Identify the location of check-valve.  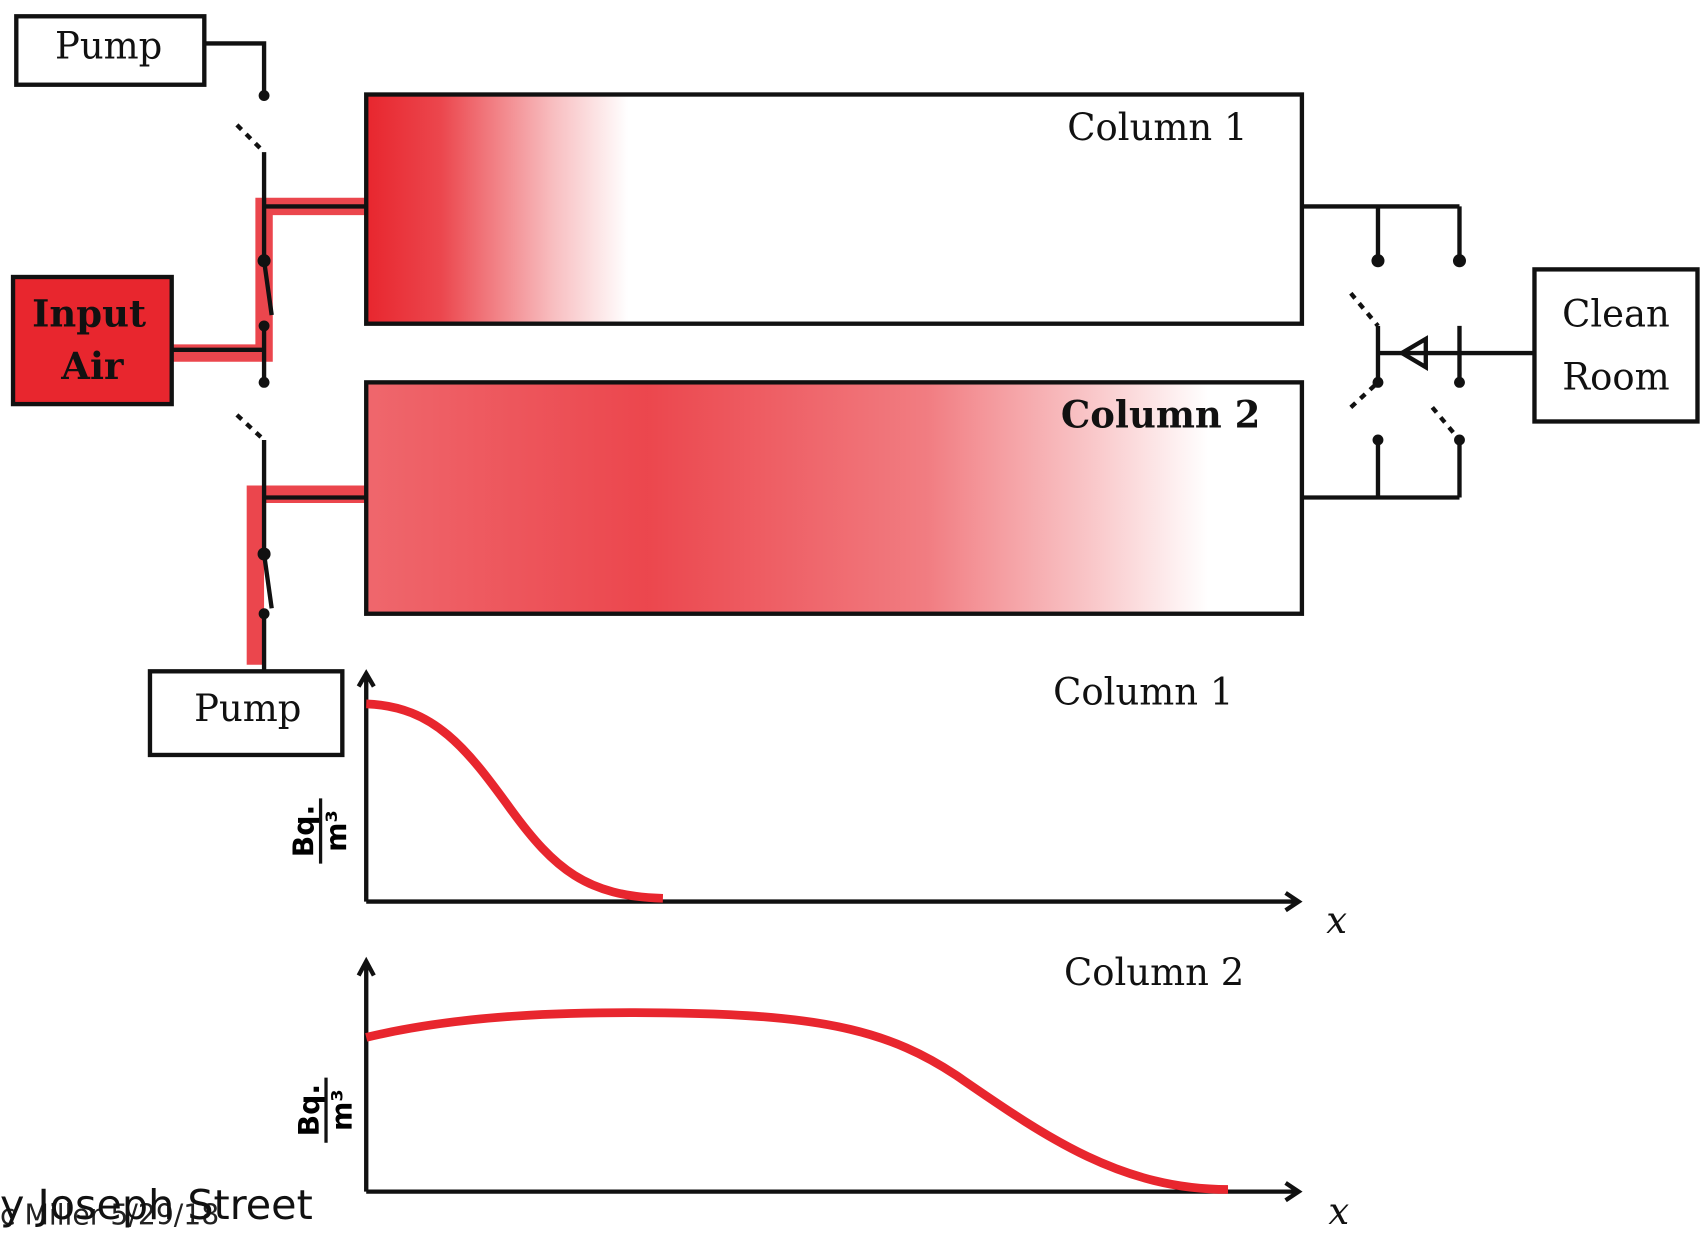
(1412, 353).